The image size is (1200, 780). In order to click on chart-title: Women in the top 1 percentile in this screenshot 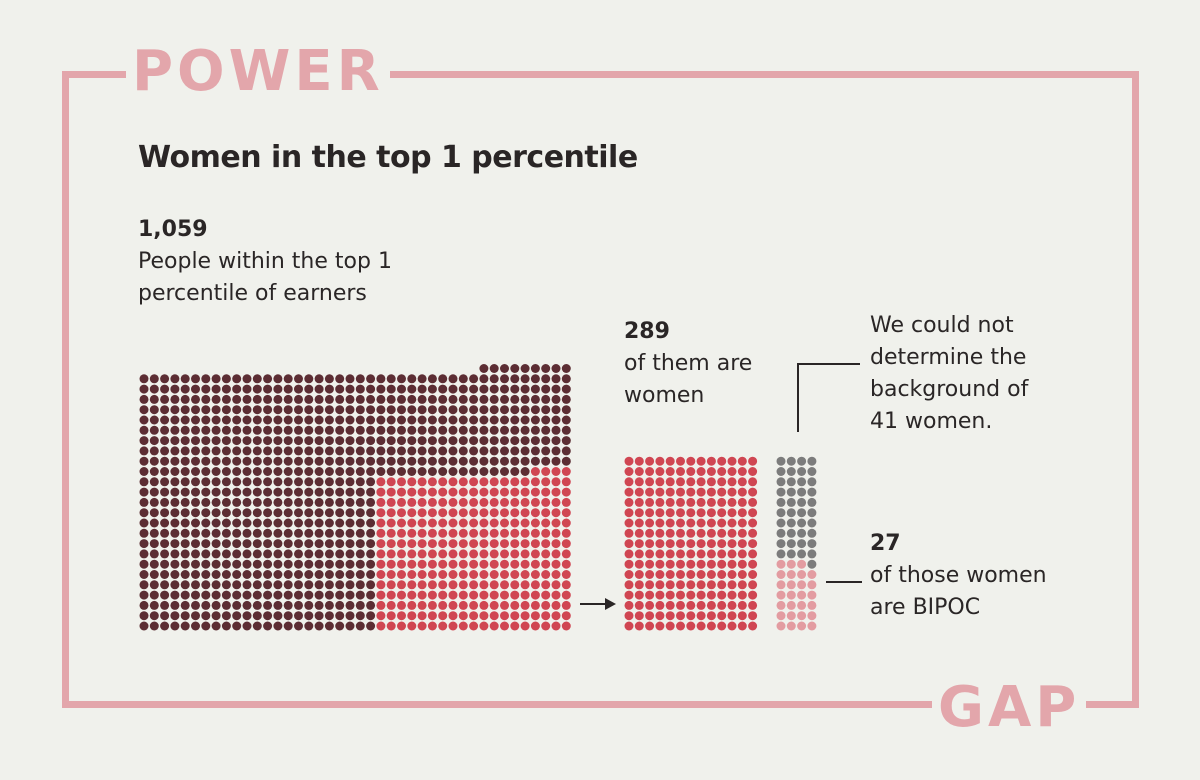, I will do `click(388, 157)`.